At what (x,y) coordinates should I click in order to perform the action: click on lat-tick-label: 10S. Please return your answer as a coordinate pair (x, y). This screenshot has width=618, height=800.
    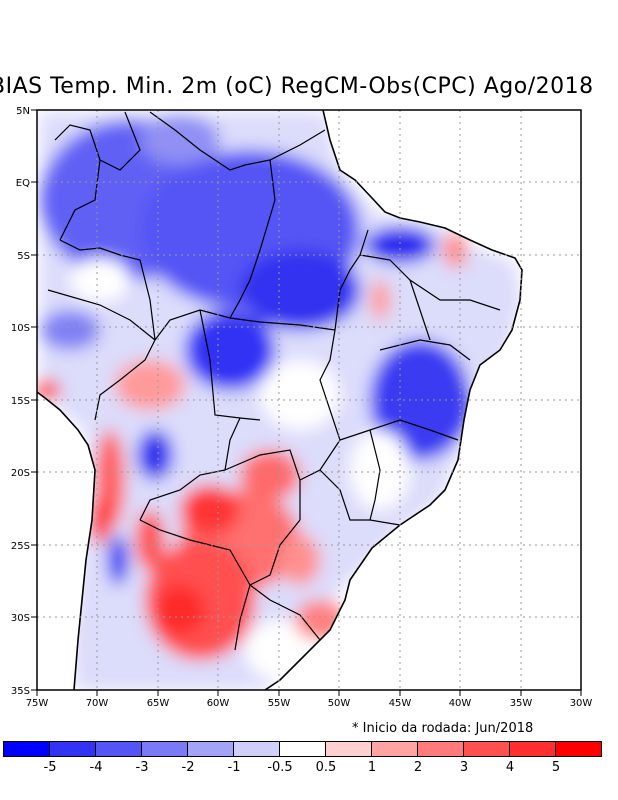
    Looking at the image, I should click on (20, 328).